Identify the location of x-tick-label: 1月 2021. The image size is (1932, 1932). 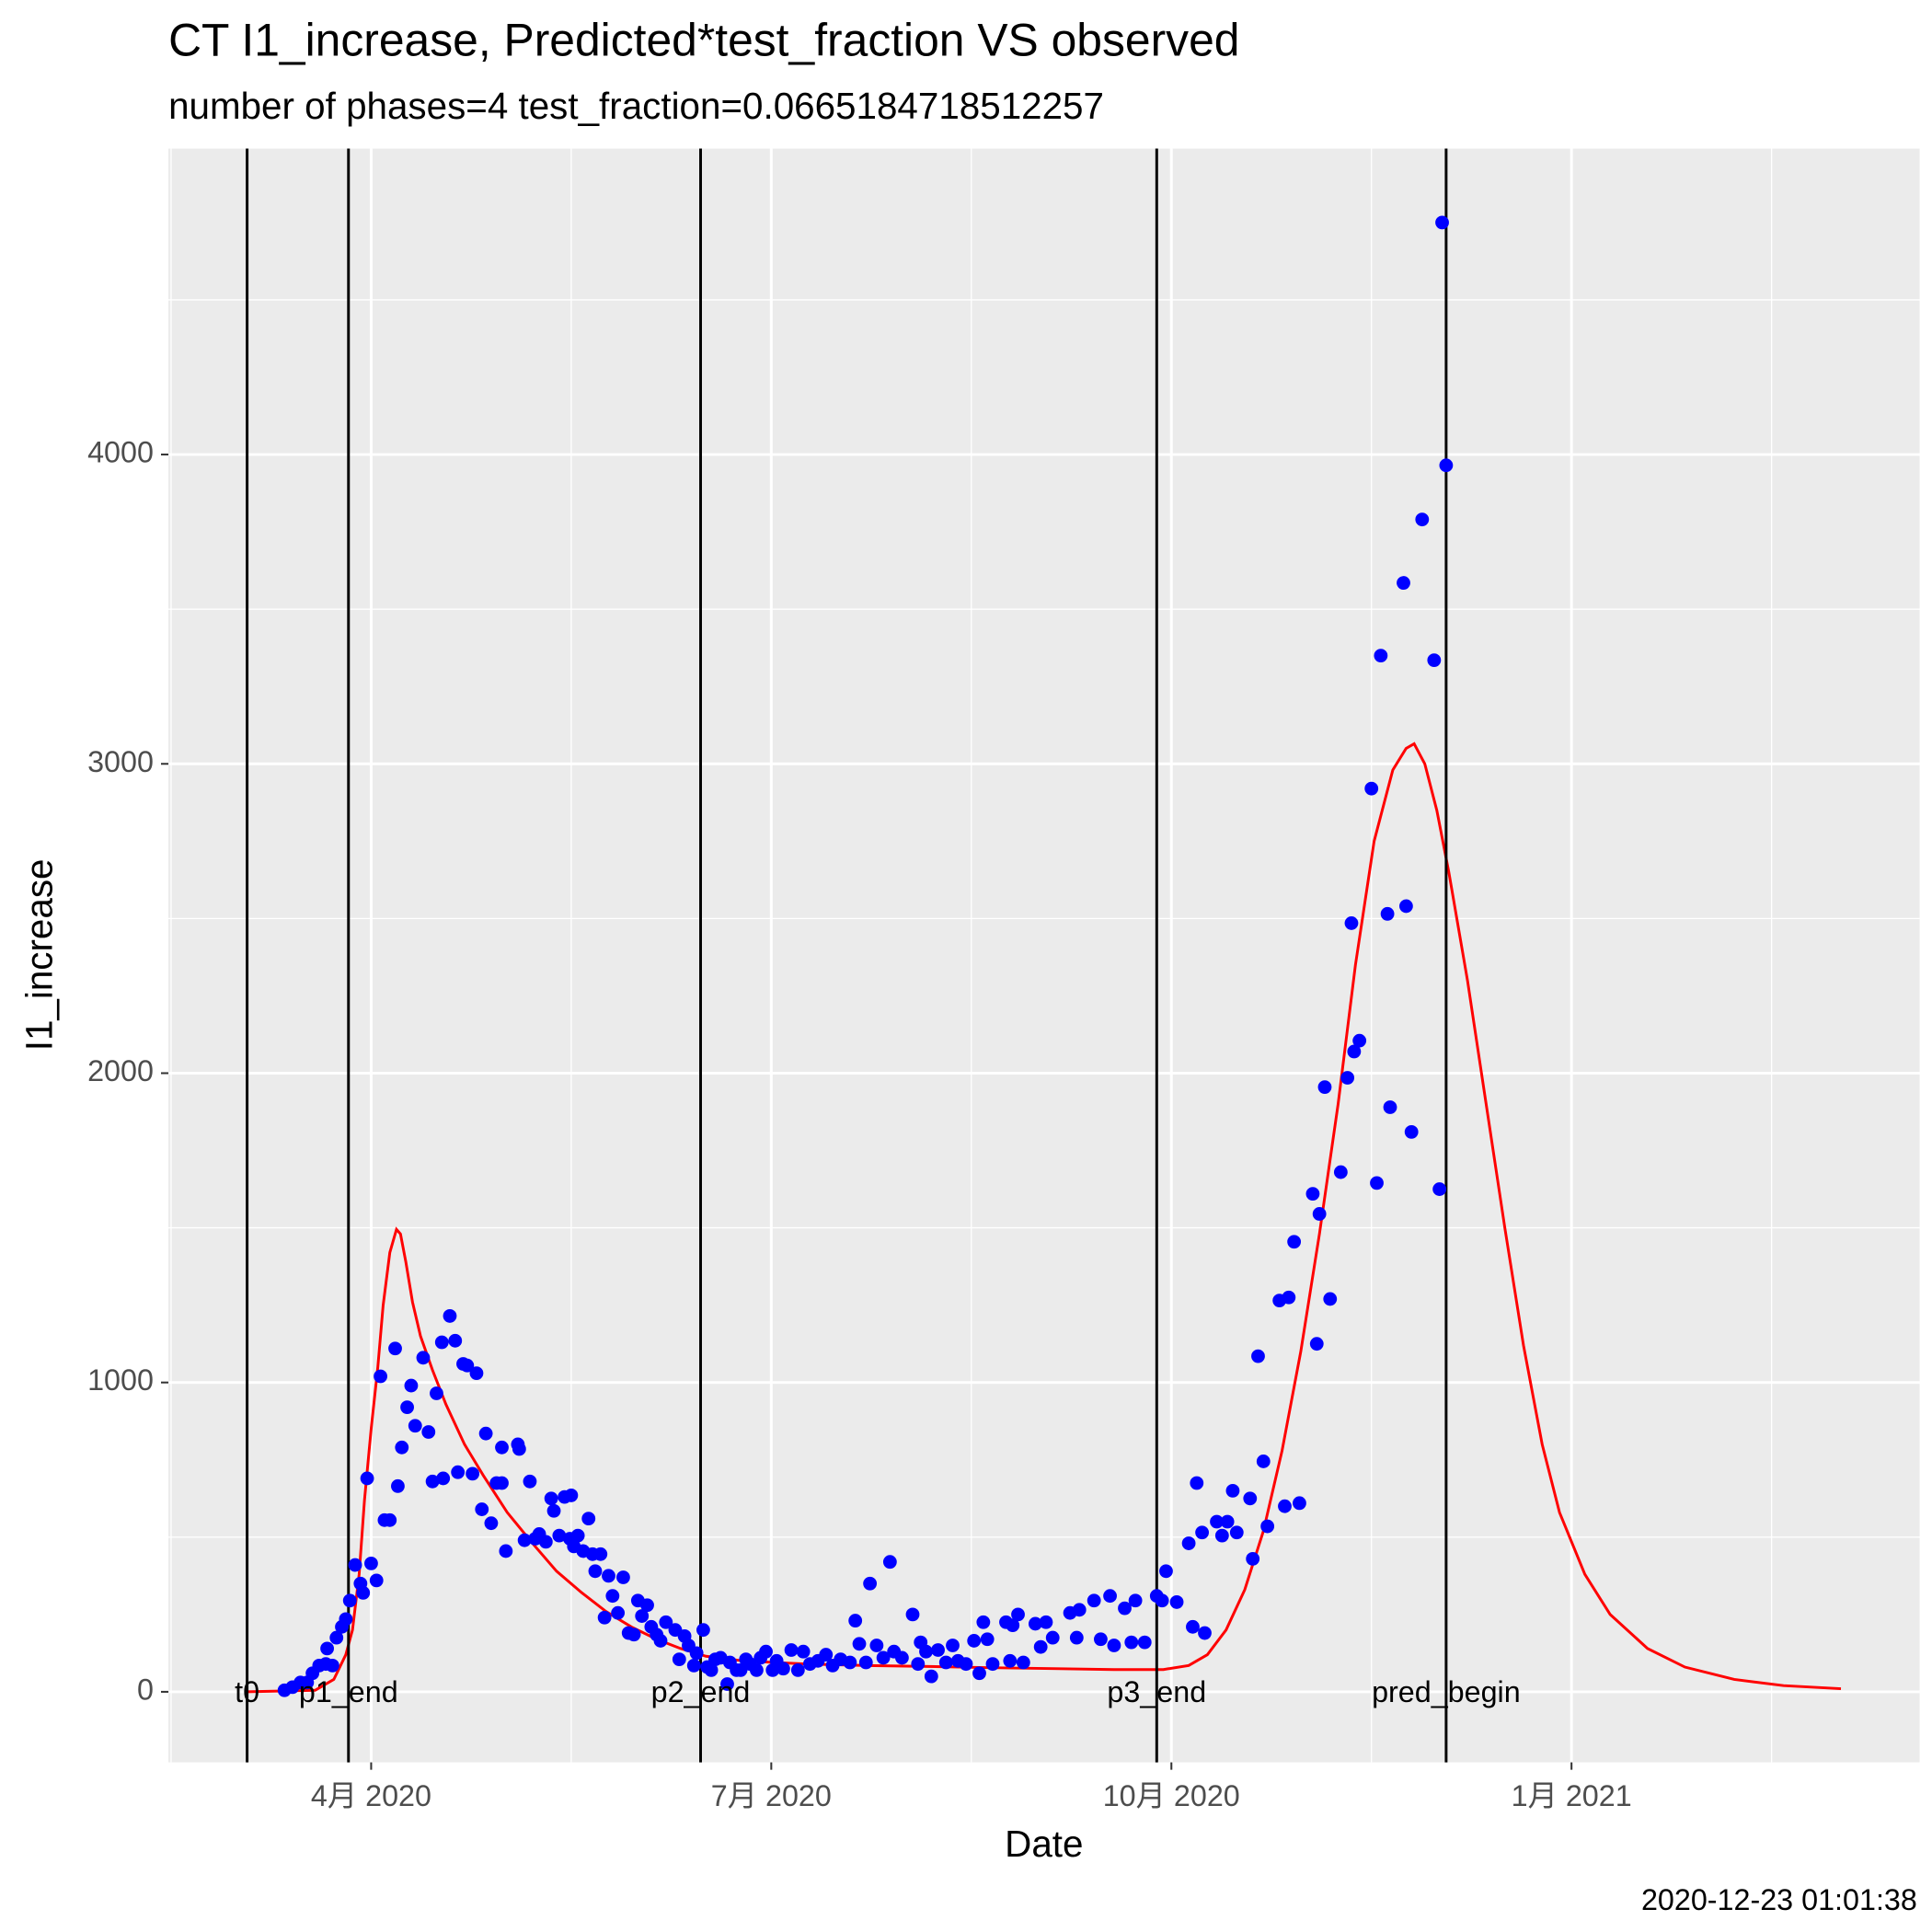
(1572, 1795).